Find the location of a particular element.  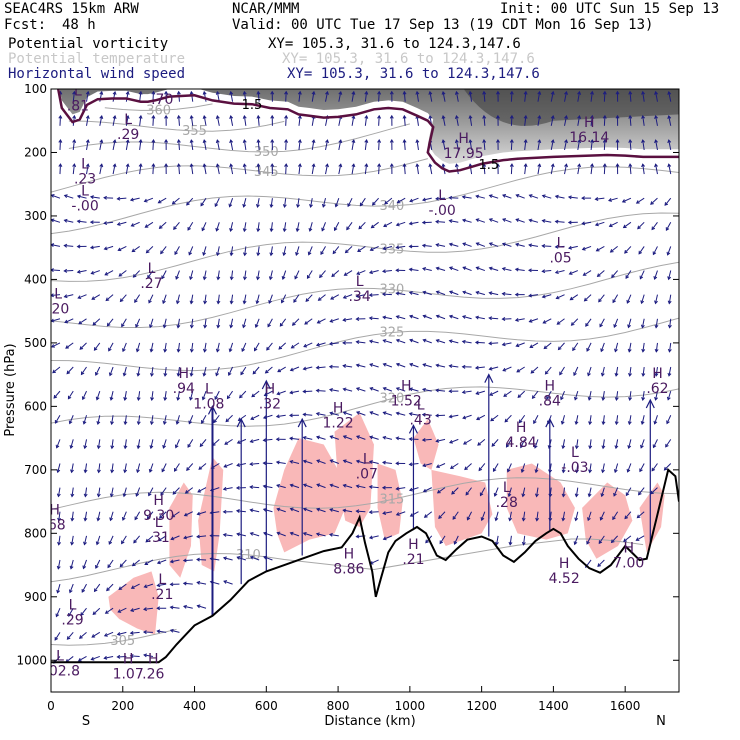

y-tick-label: 200 is located at coordinates (35, 152).